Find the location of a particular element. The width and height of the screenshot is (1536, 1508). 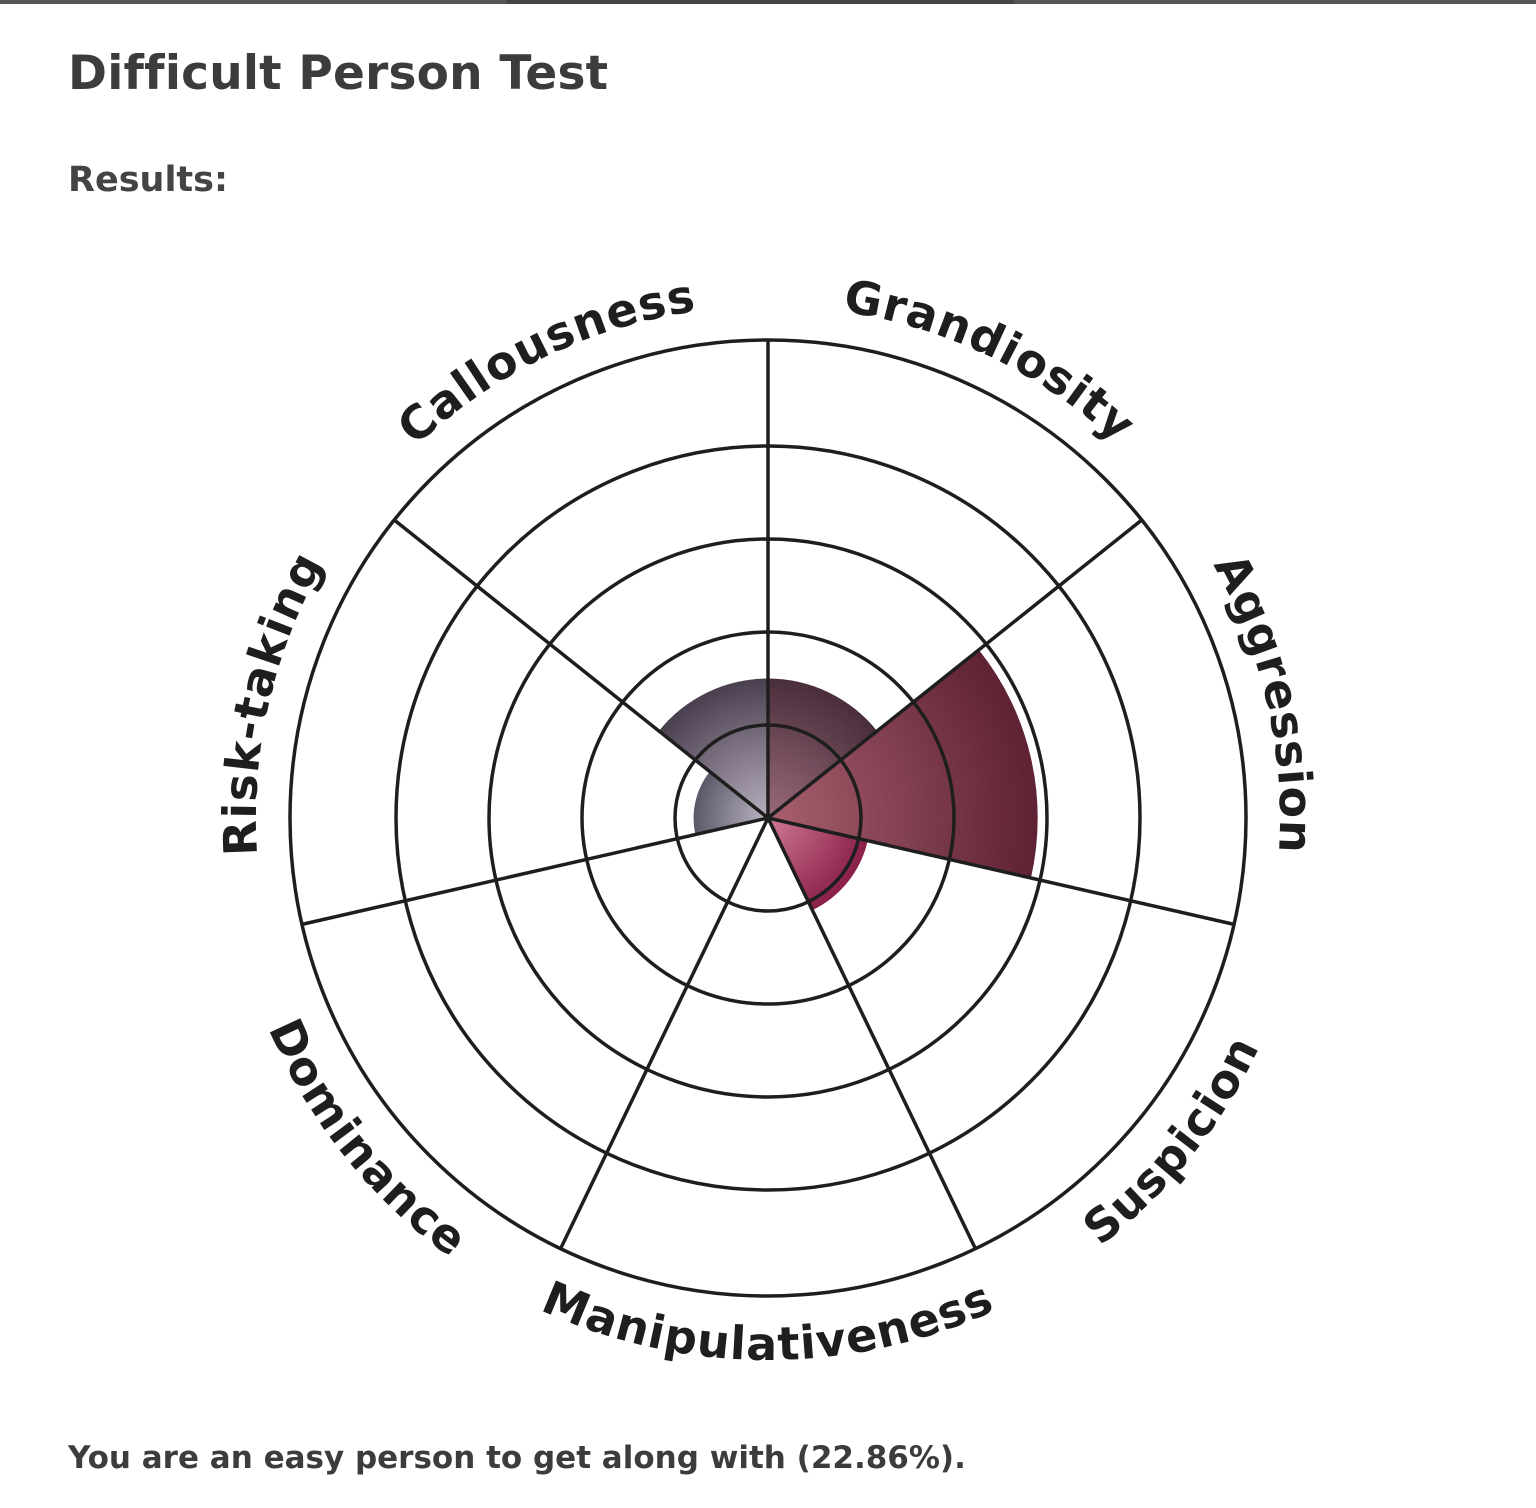

axis-label-aggression: Aggression is located at coordinates (1263, 700).